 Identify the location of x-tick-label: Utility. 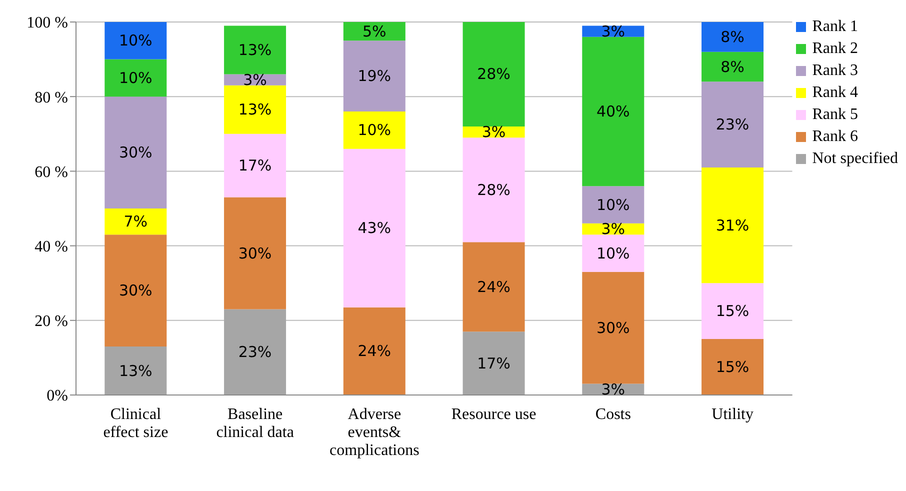
(733, 414).